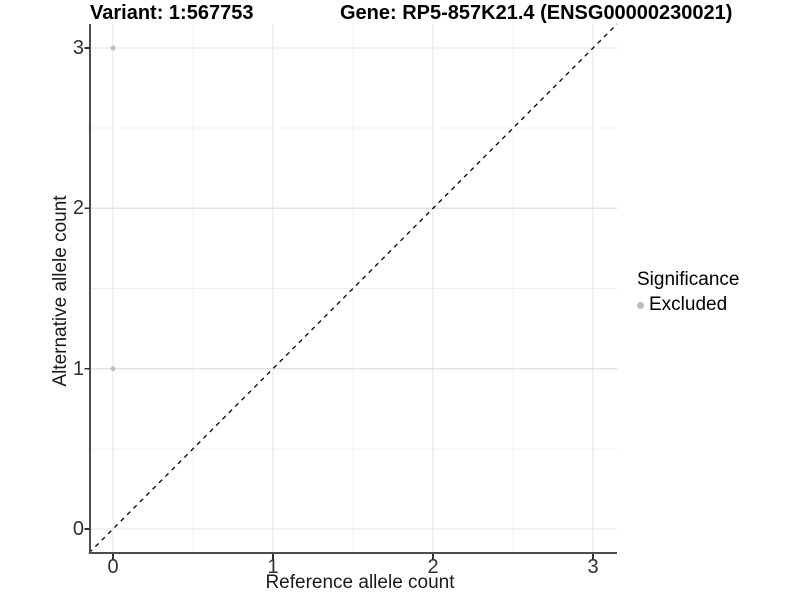 Image resolution: width=800 pixels, height=600 pixels. I want to click on x-tick-label: 0, so click(113, 567).